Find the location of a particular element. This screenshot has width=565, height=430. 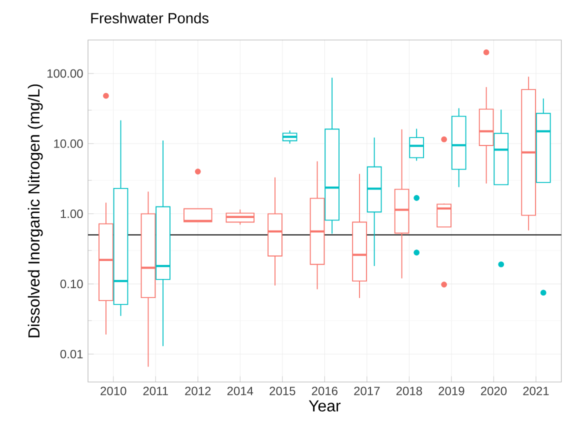

x-tick-label: 2010 is located at coordinates (113, 391).